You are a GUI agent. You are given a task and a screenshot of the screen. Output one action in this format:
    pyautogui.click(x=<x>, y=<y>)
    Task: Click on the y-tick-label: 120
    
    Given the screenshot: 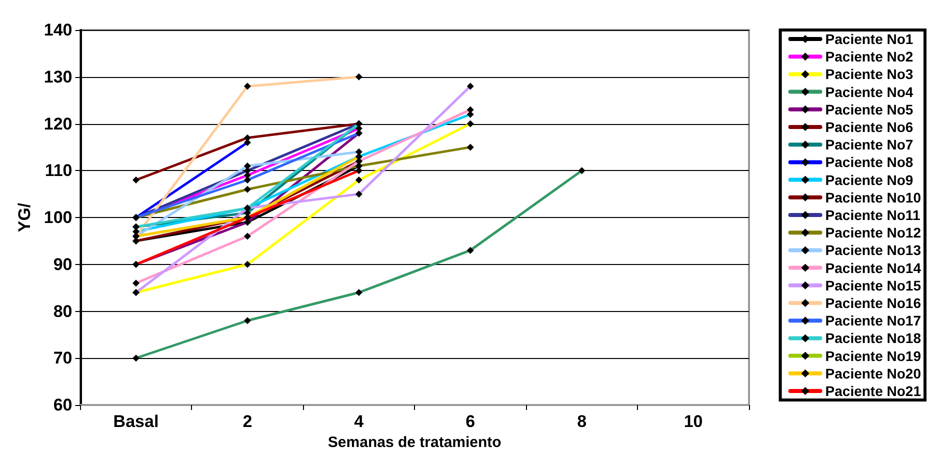 What is the action you would take?
    pyautogui.click(x=58, y=124)
    